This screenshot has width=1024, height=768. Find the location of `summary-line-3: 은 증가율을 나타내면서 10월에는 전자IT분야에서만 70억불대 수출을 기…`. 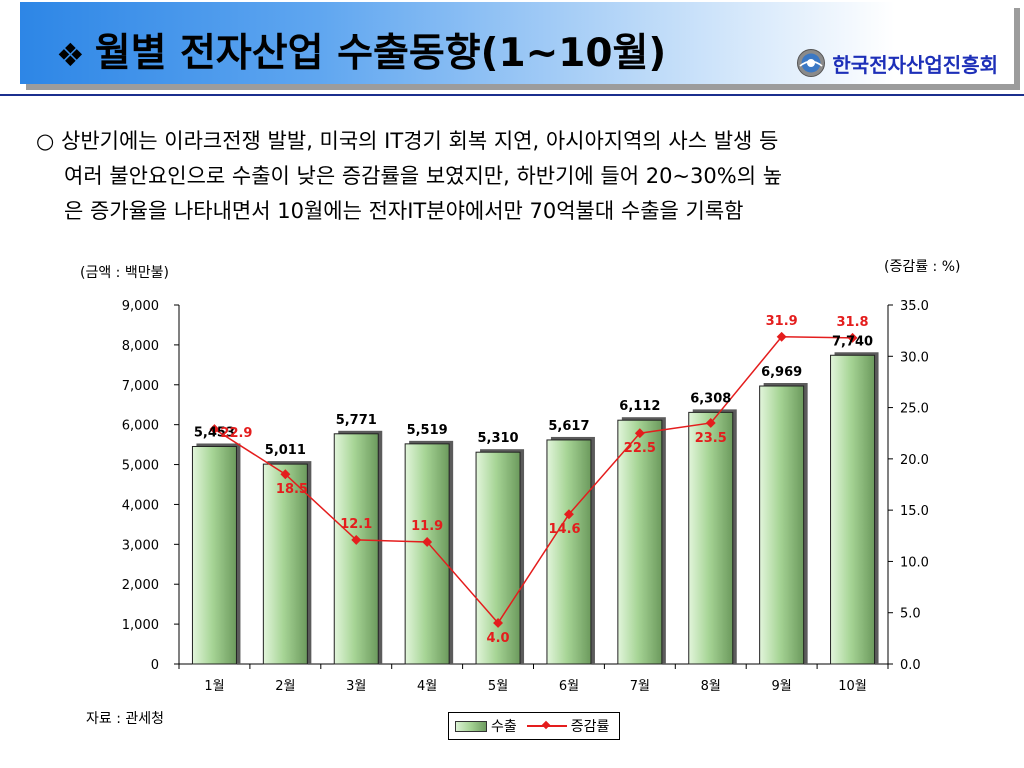

summary-line-3: 은 증가율을 나타내면서 10월에는 전자IT분야에서만 70억불대 수출을 기… is located at coordinates (404, 211).